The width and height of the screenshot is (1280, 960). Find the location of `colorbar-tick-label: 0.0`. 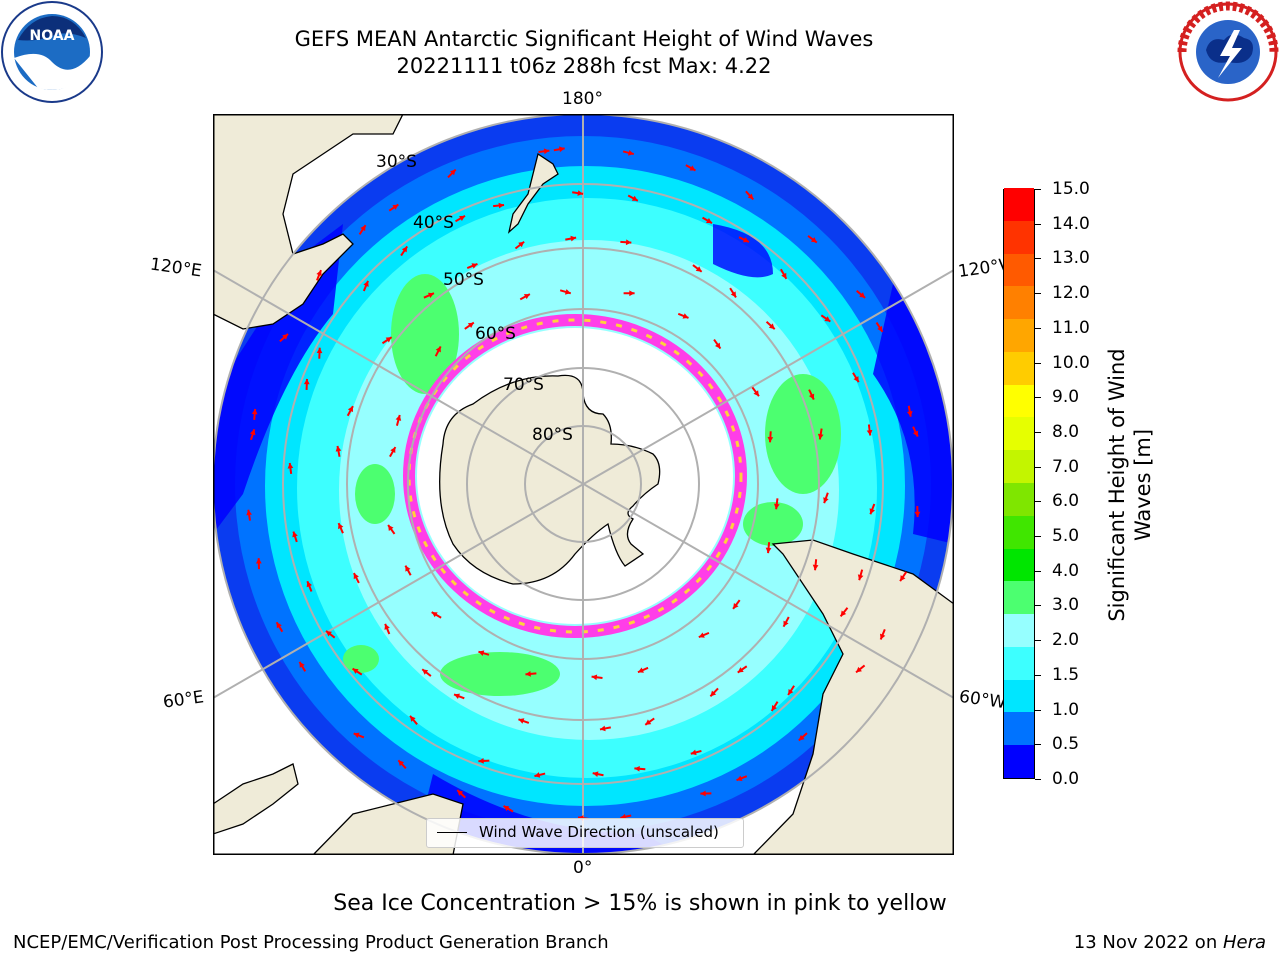

colorbar-tick-label: 0.0 is located at coordinates (1066, 779).